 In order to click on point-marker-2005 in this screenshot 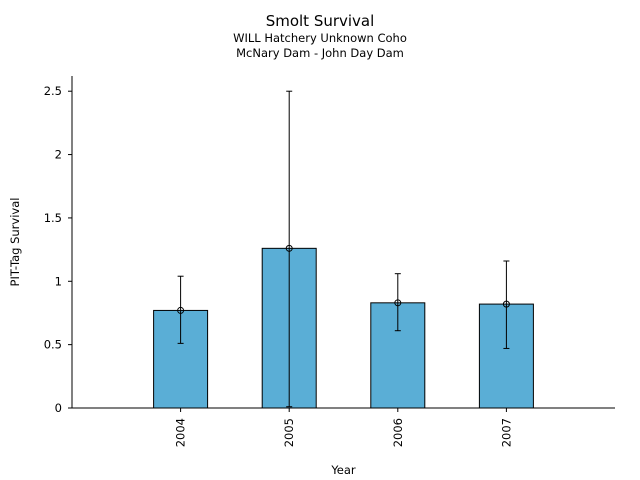, I will do `click(289, 248)`.